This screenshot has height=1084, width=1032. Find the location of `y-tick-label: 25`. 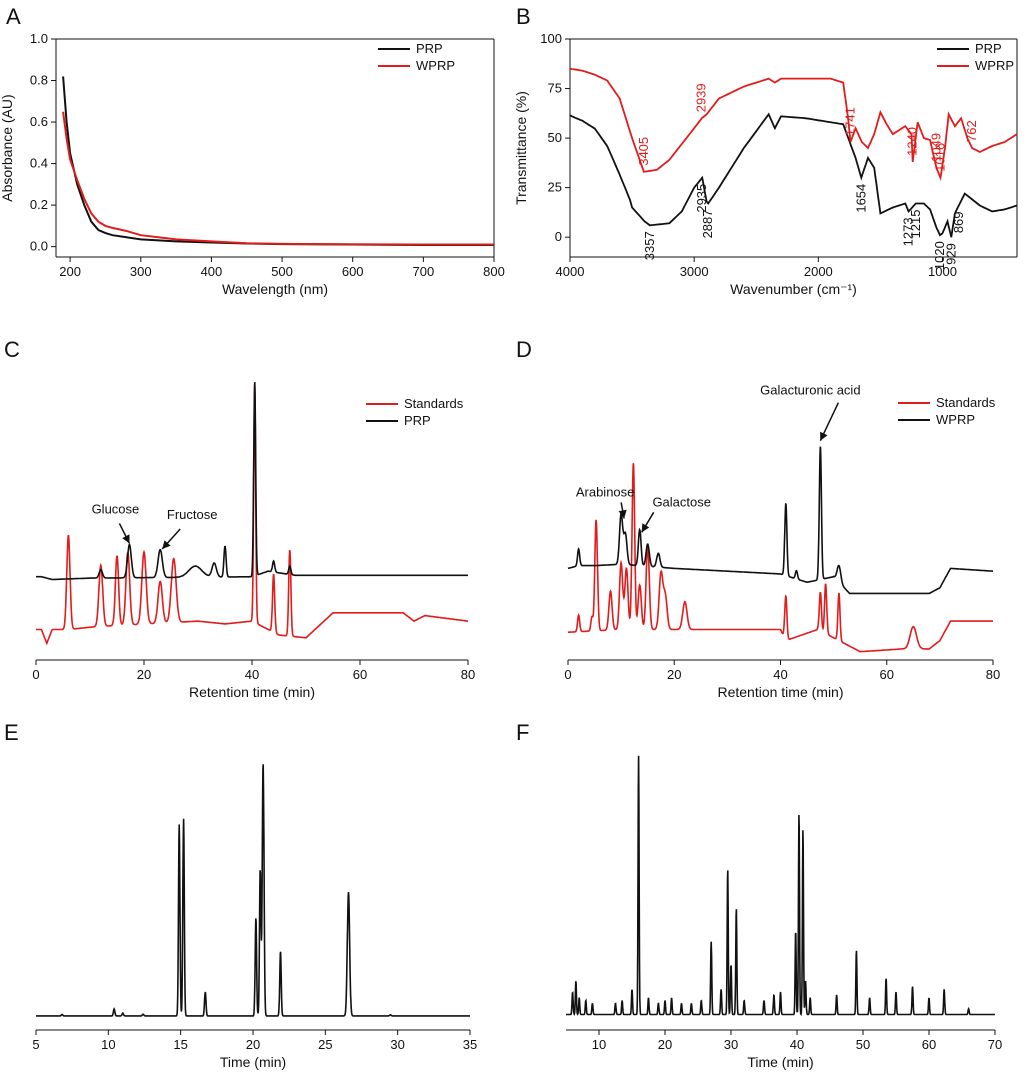

y-tick-label: 25 is located at coordinates (555, 187).